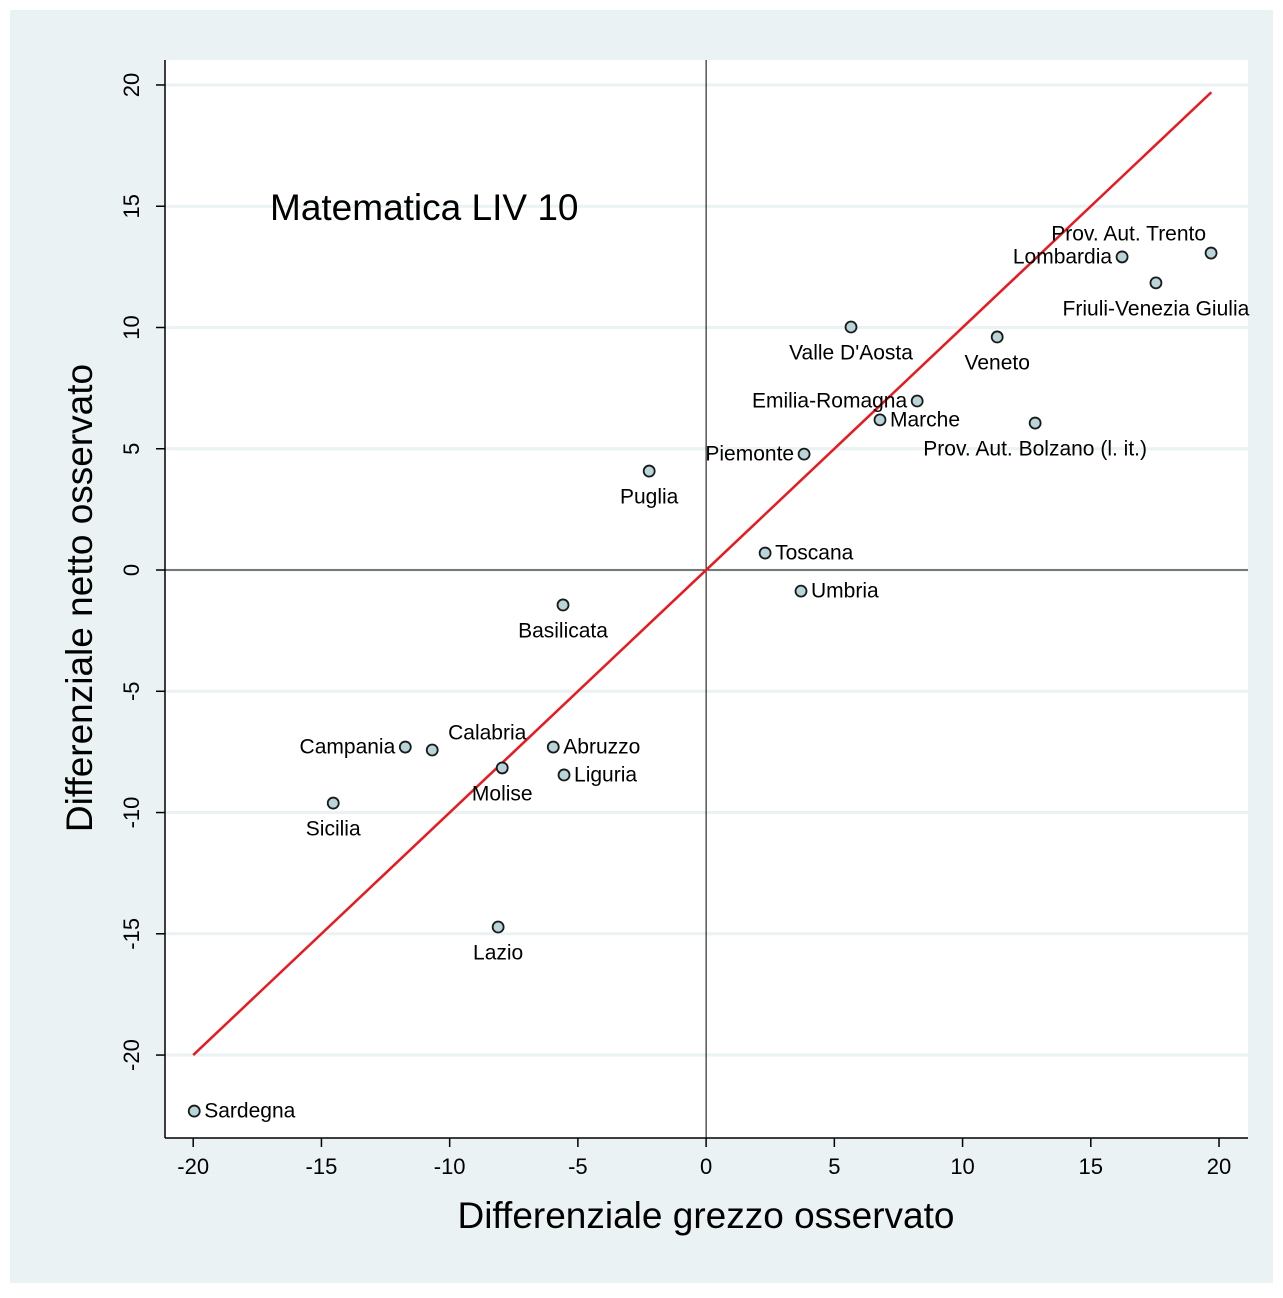 The width and height of the screenshot is (1283, 1298). What do you see at coordinates (649, 497) in the screenshot?
I see `point-label: Puglia` at bounding box center [649, 497].